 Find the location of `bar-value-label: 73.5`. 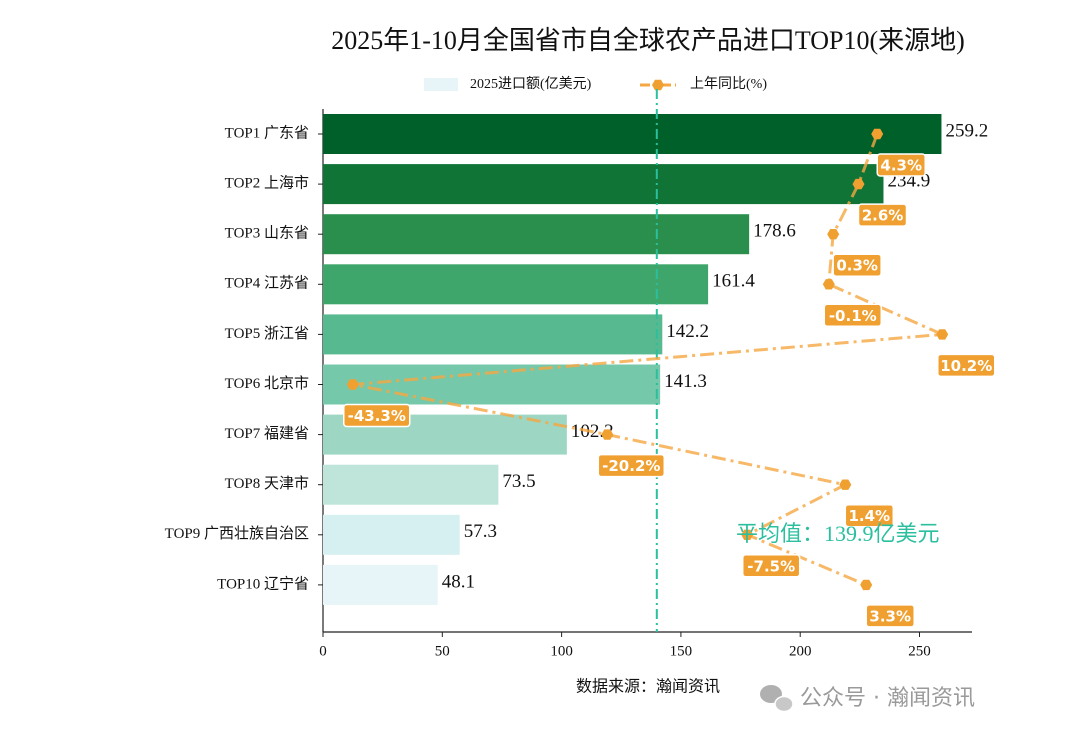

bar-value-label: 73.5 is located at coordinates (518, 481).